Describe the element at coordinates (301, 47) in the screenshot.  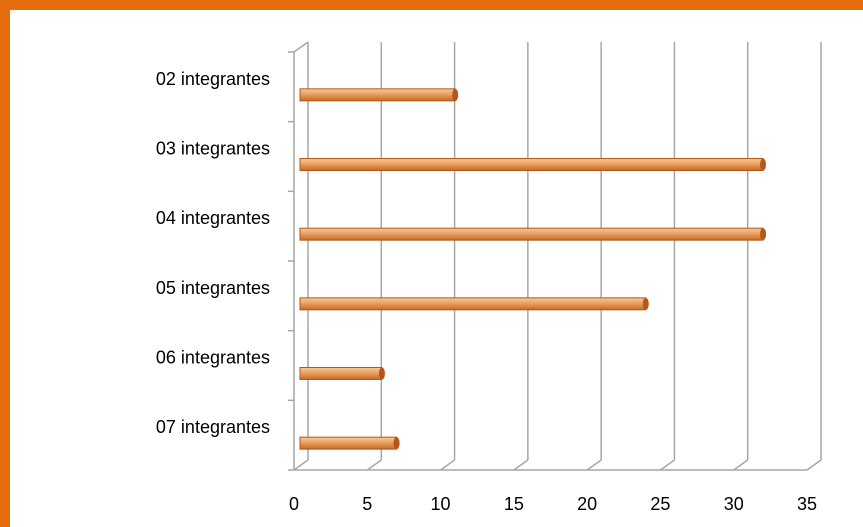
I see `y-axis-top-edge` at that location.